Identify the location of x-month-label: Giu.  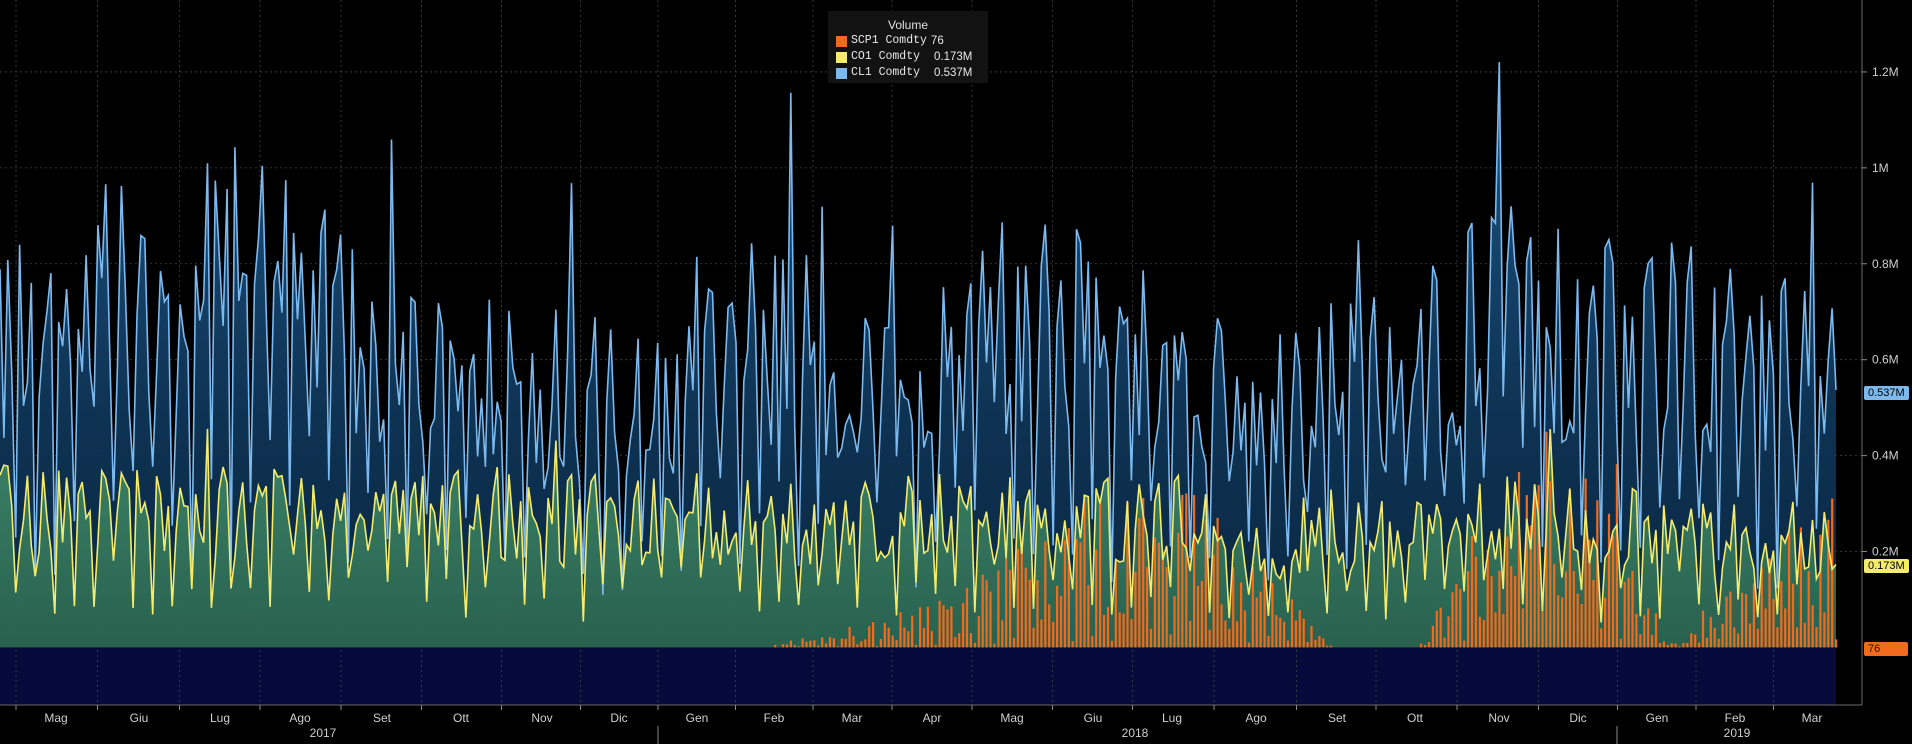
(1093, 718).